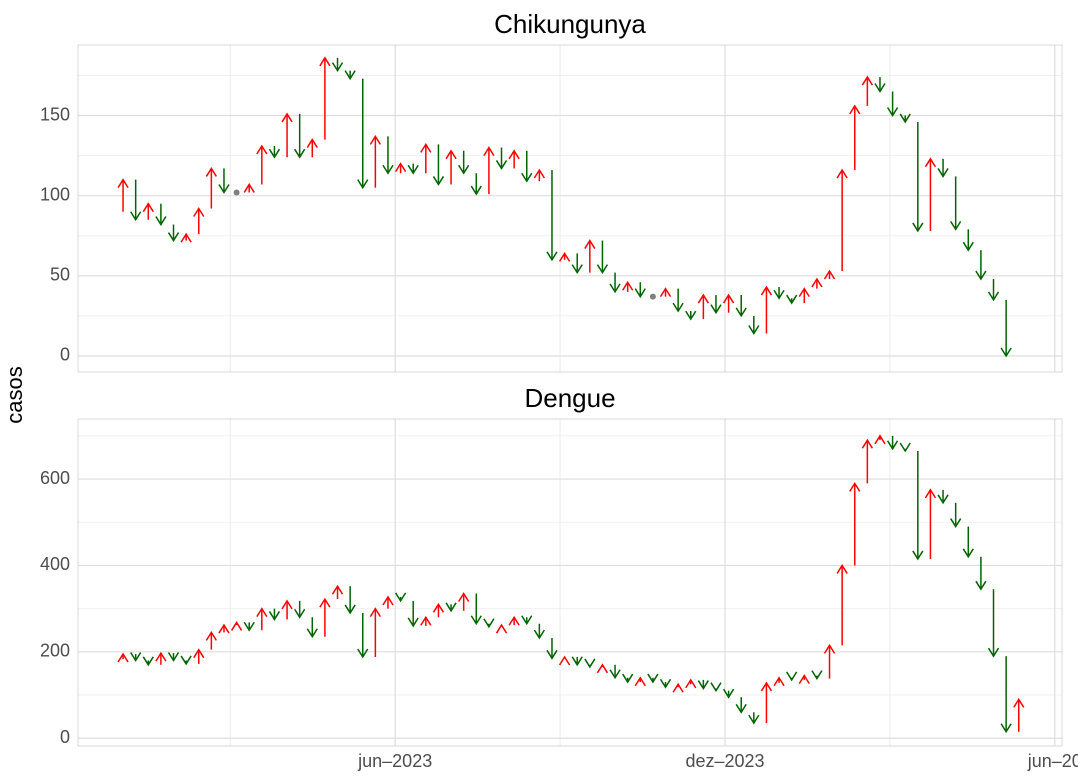 The height and width of the screenshot is (776, 1078). What do you see at coordinates (65, 737) in the screenshot?
I see `y-tick-label: 0` at bounding box center [65, 737].